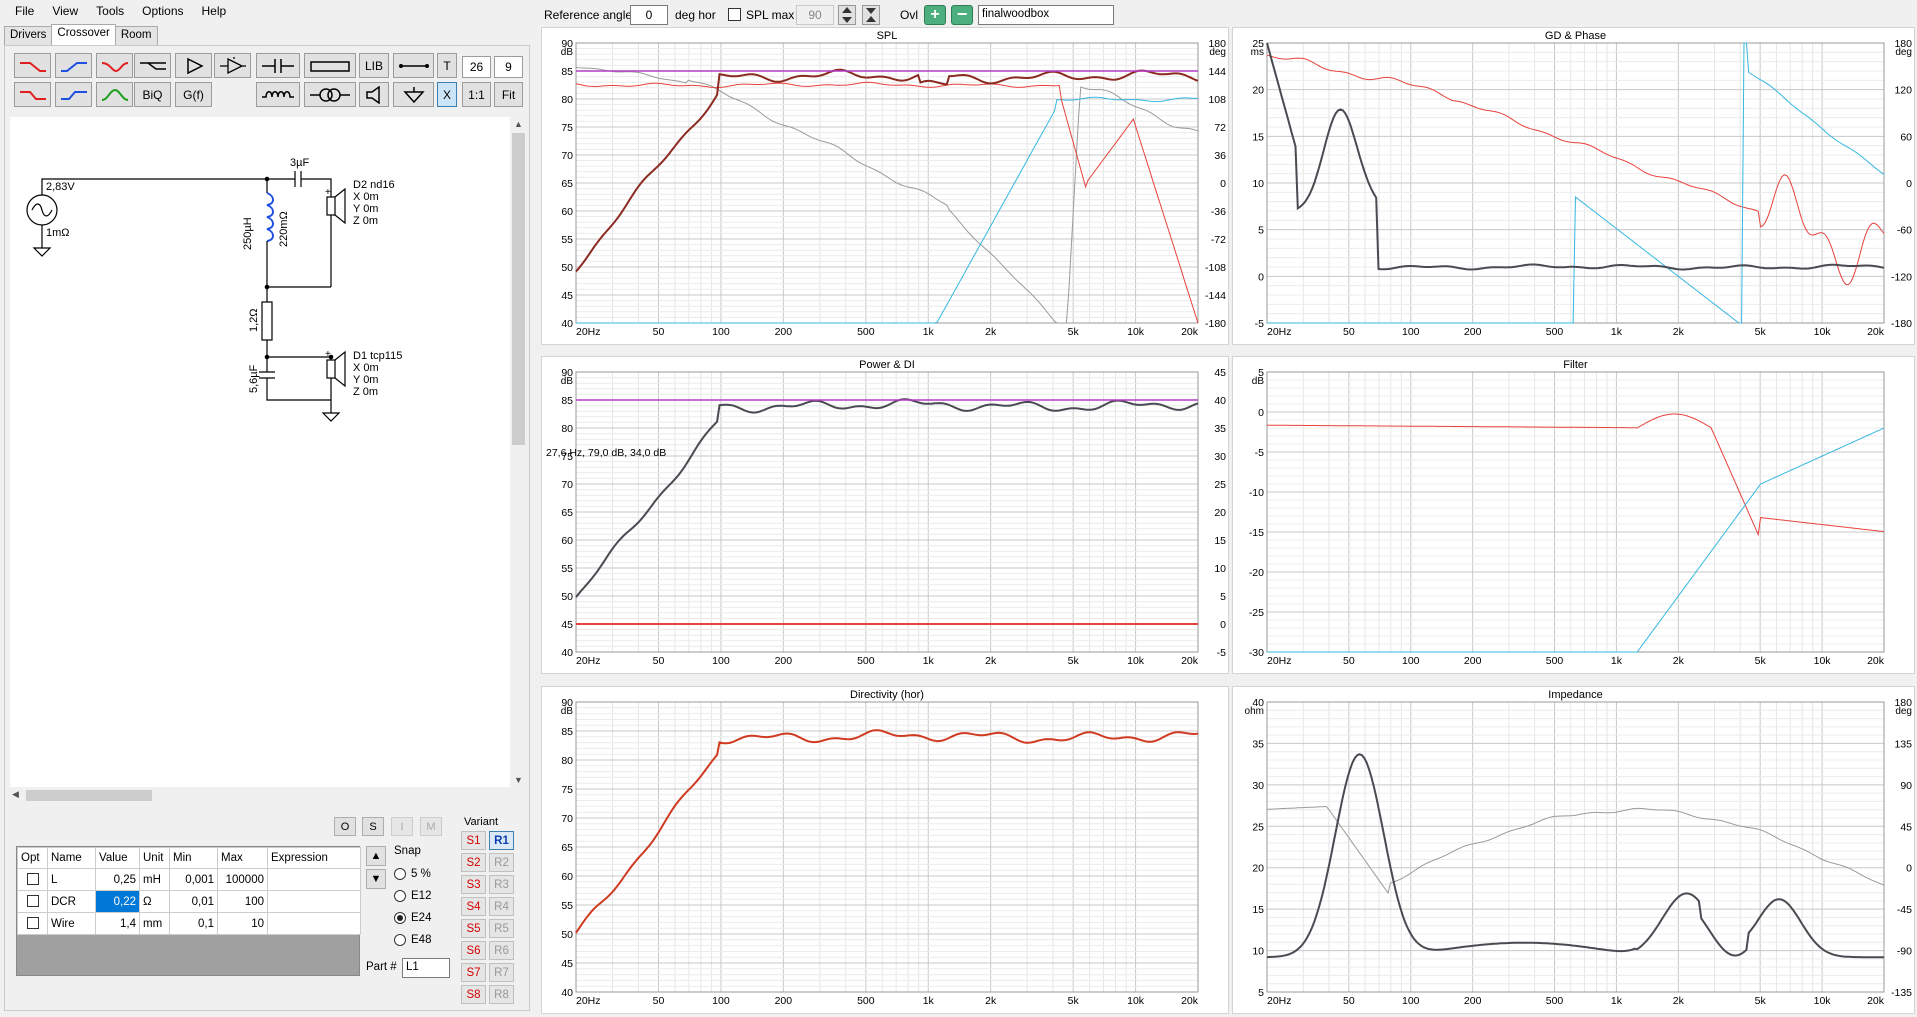 This screenshot has height=1017, width=1917. I want to click on snap-option-e12: E12, so click(423, 896).